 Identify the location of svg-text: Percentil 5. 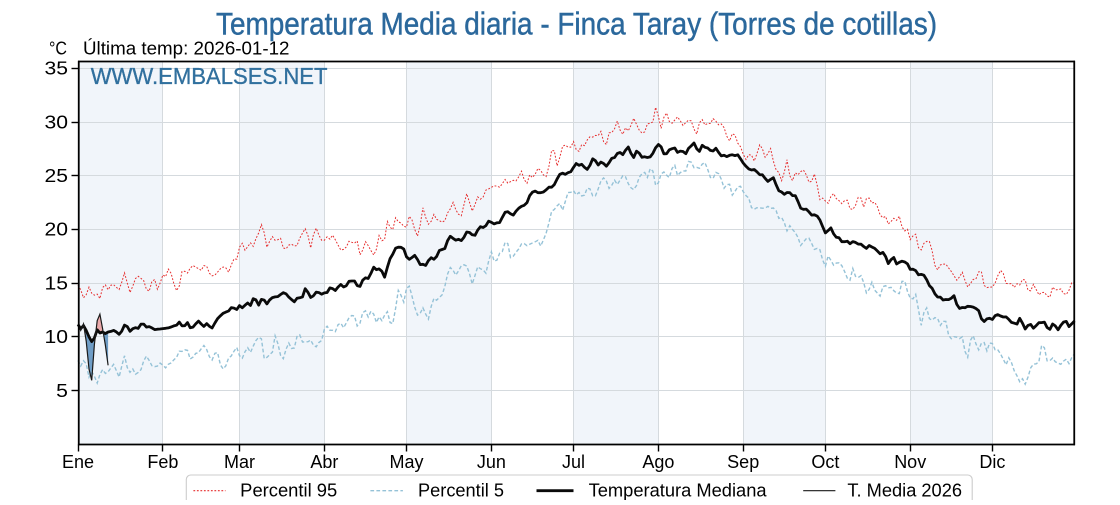
(461, 490).